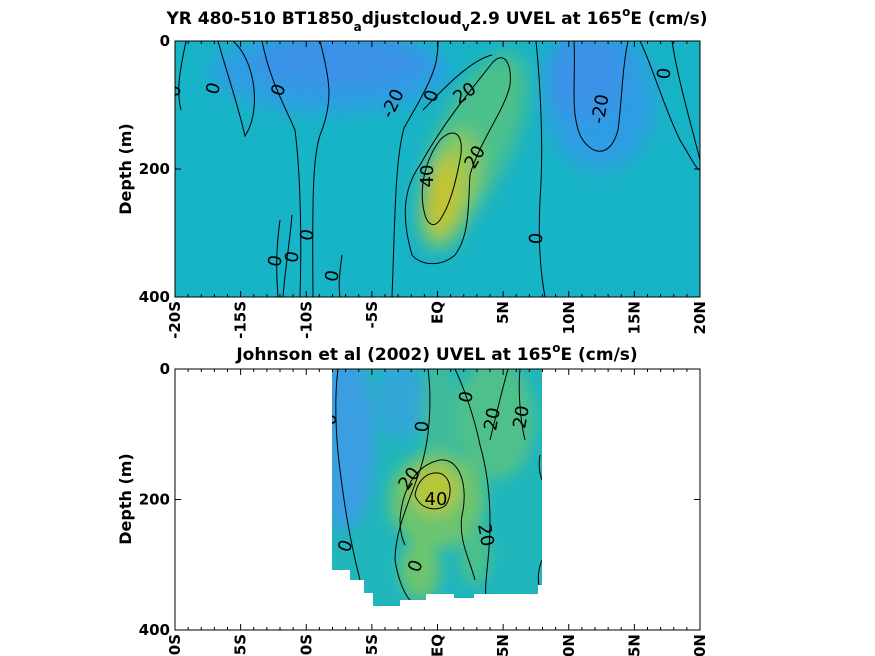 This screenshot has height=656, width=875. What do you see at coordinates (440, 424) in the screenshot?
I see `eastward-flow-region` at bounding box center [440, 424].